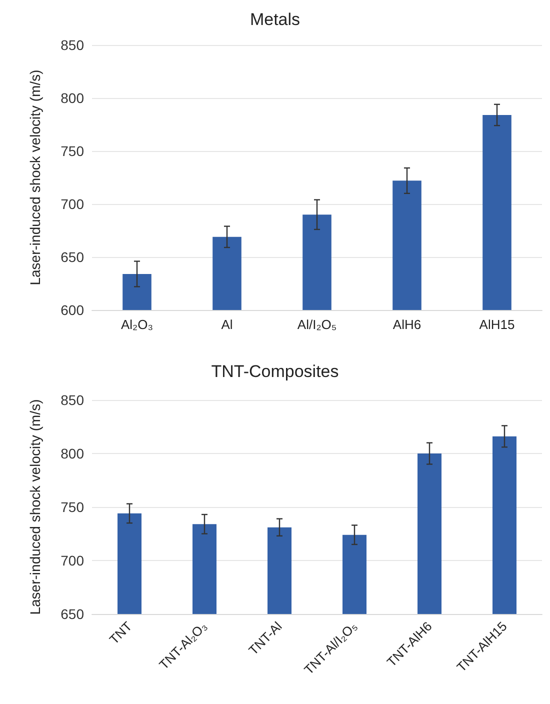  I want to click on y-tick-label: 600, so click(72, 310).